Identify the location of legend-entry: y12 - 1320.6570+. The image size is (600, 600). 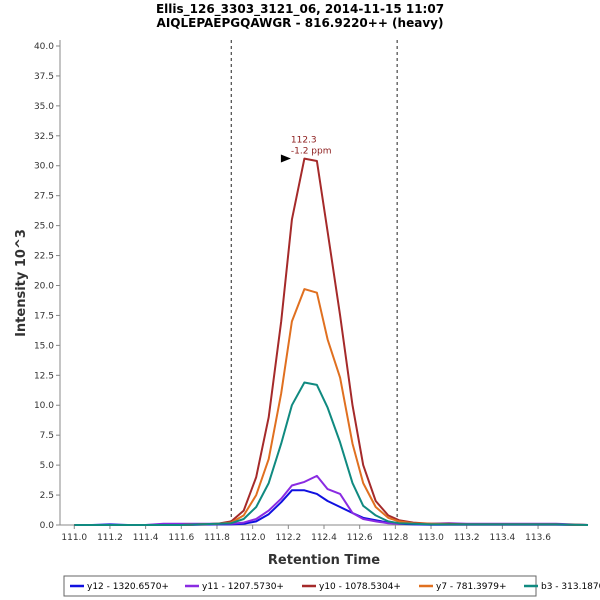
(128, 587).